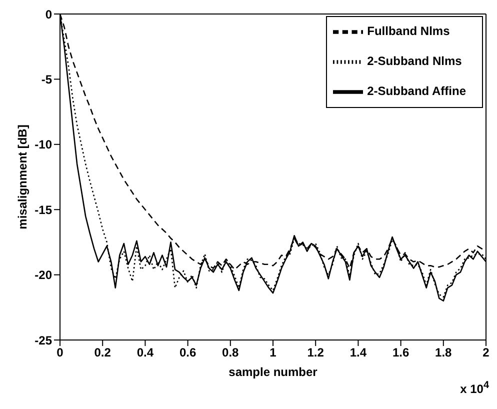  Describe the element at coordinates (414, 61) in the screenshot. I see `legend-label: 2-Subband Nlms` at that location.